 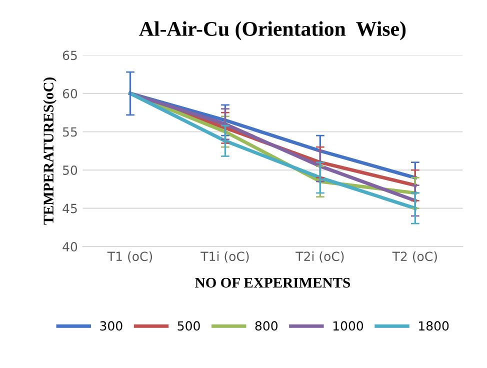 What do you see at coordinates (70, 247) in the screenshot?
I see `y-tick-label: 40` at bounding box center [70, 247].